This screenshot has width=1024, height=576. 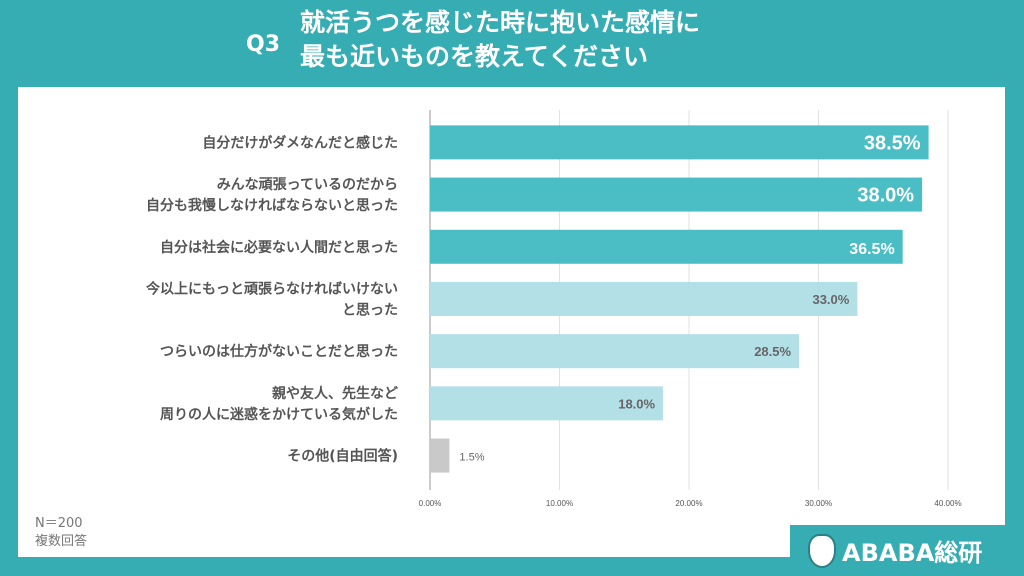 What do you see at coordinates (271, 288) in the screenshot?
I see `category-label: 今以上にもっと頑張らなければいけない` at bounding box center [271, 288].